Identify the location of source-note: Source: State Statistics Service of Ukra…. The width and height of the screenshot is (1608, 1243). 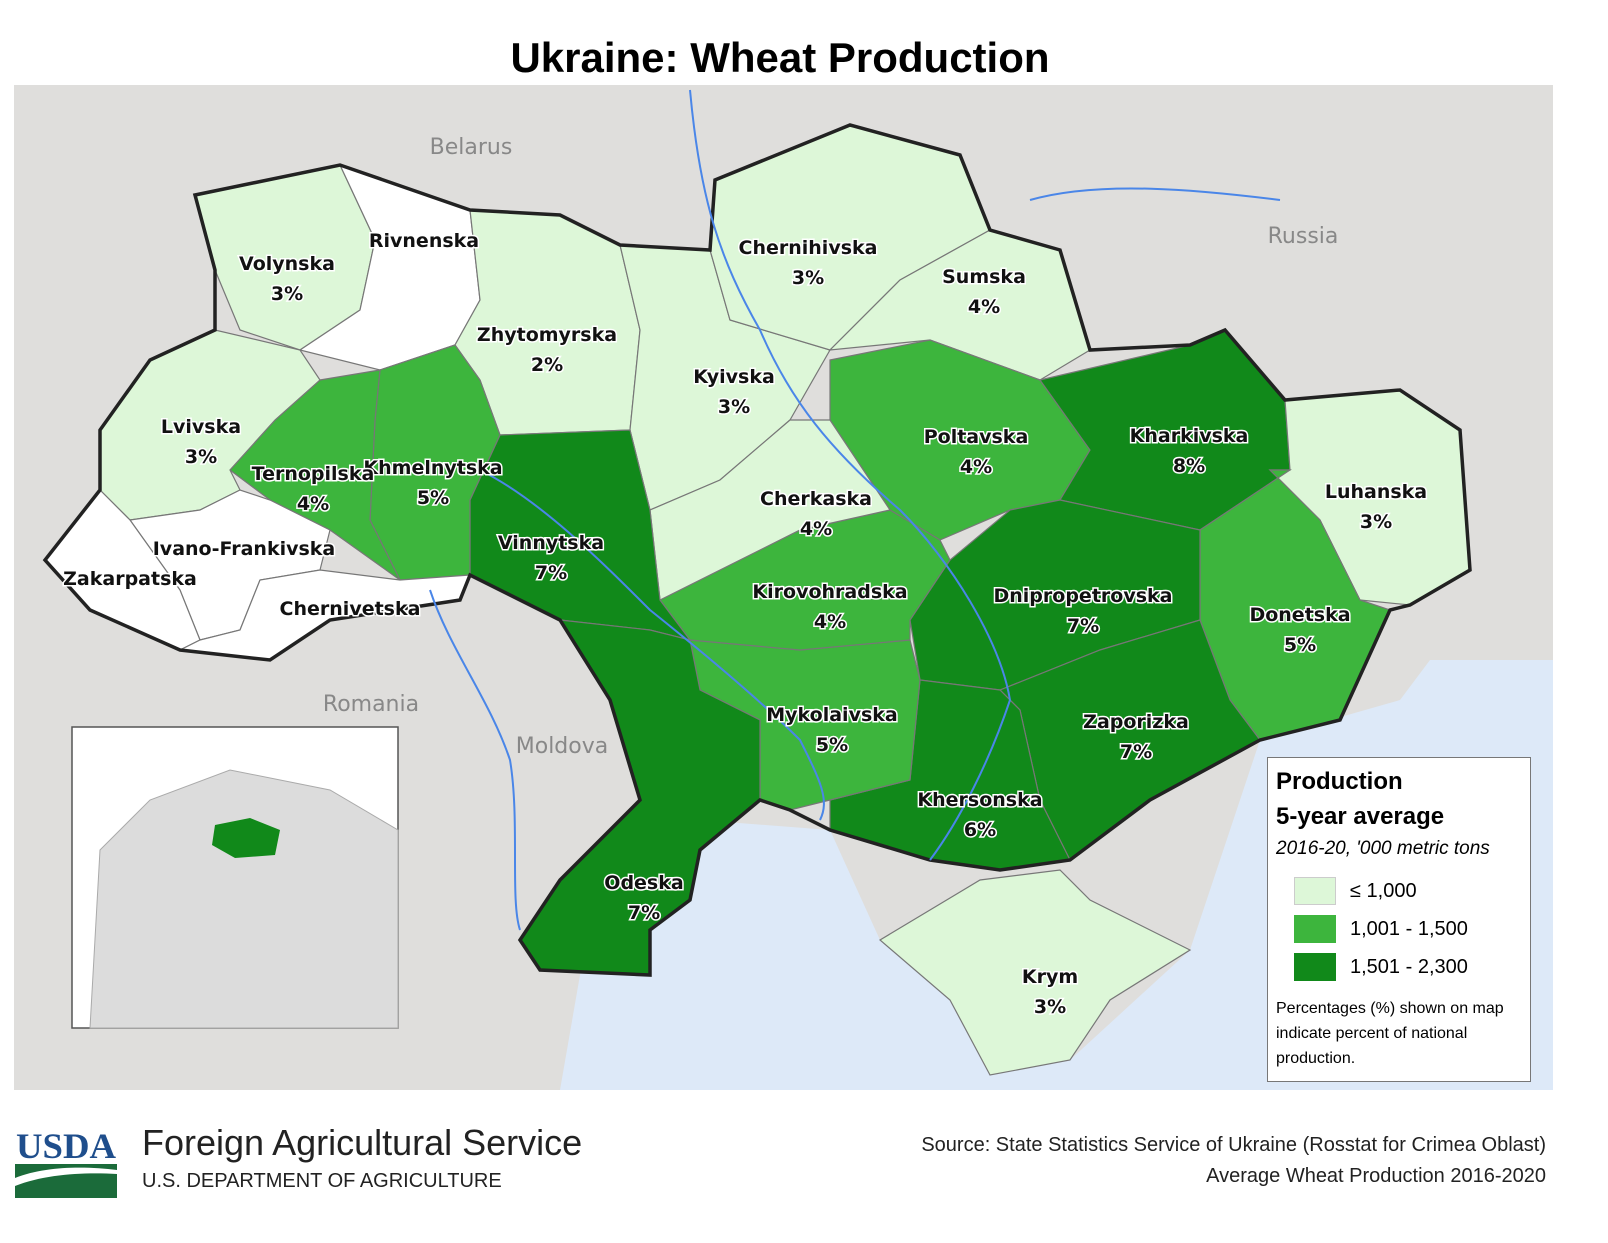
(1233, 1160).